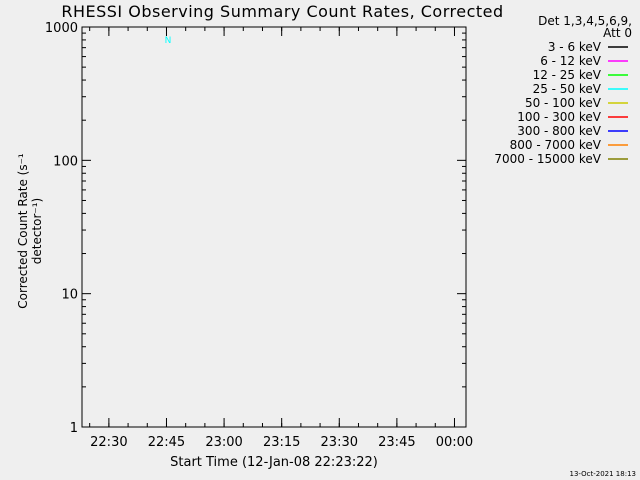  What do you see at coordinates (559, 117) in the screenshot?
I see `legend-label: 100 - 300 keV` at bounding box center [559, 117].